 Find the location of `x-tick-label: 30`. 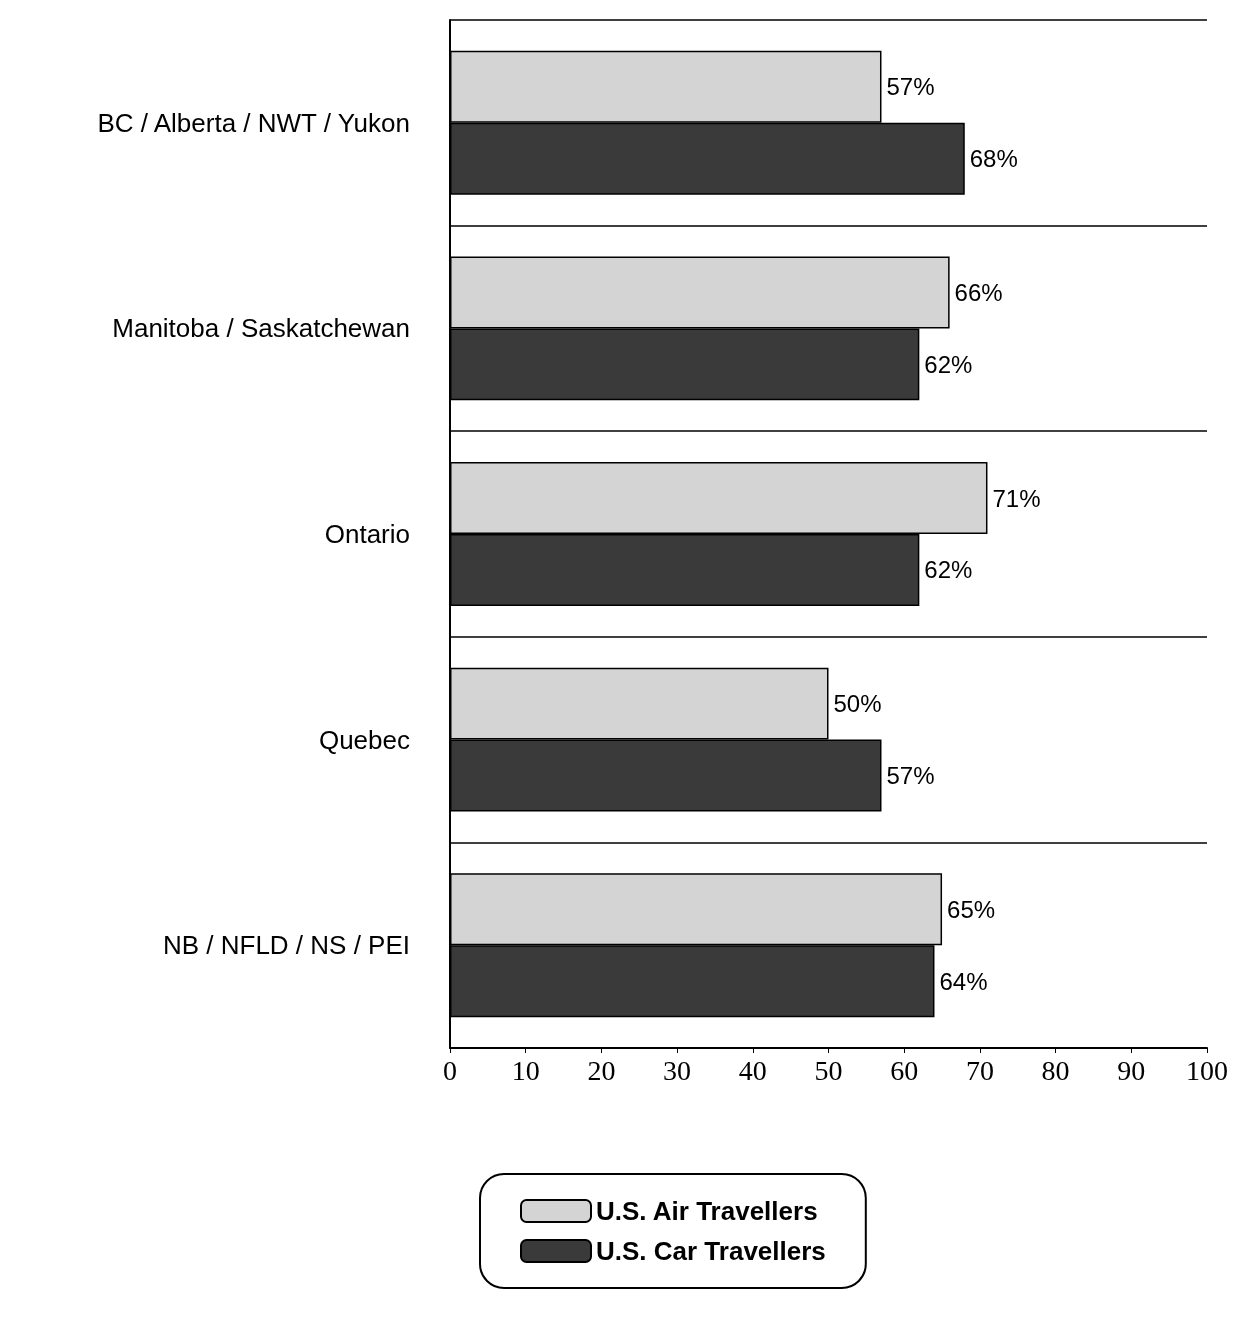

x-tick-label: 30 is located at coordinates (677, 1070).